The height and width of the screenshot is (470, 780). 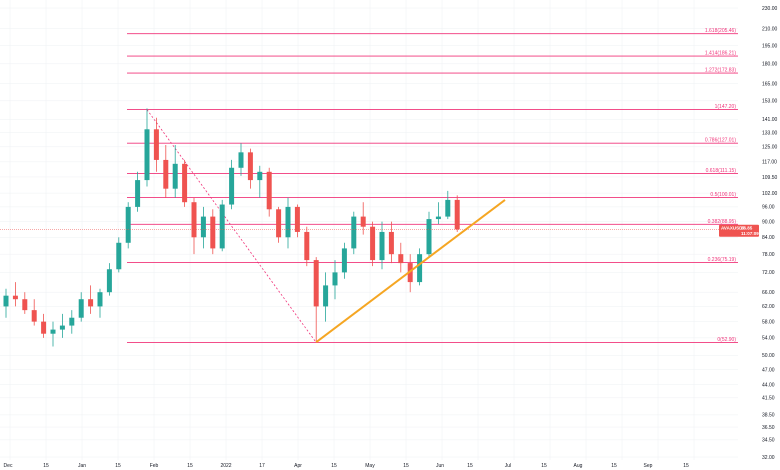 I want to click on fib-level-label: 0.236(75.19), so click(x=722, y=260).